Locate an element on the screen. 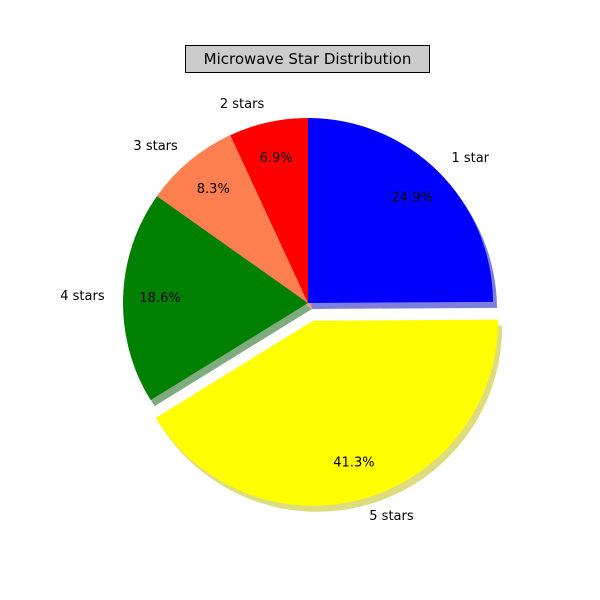 The width and height of the screenshot is (600, 600). pie-slice-3-stars is located at coordinates (232, 219).